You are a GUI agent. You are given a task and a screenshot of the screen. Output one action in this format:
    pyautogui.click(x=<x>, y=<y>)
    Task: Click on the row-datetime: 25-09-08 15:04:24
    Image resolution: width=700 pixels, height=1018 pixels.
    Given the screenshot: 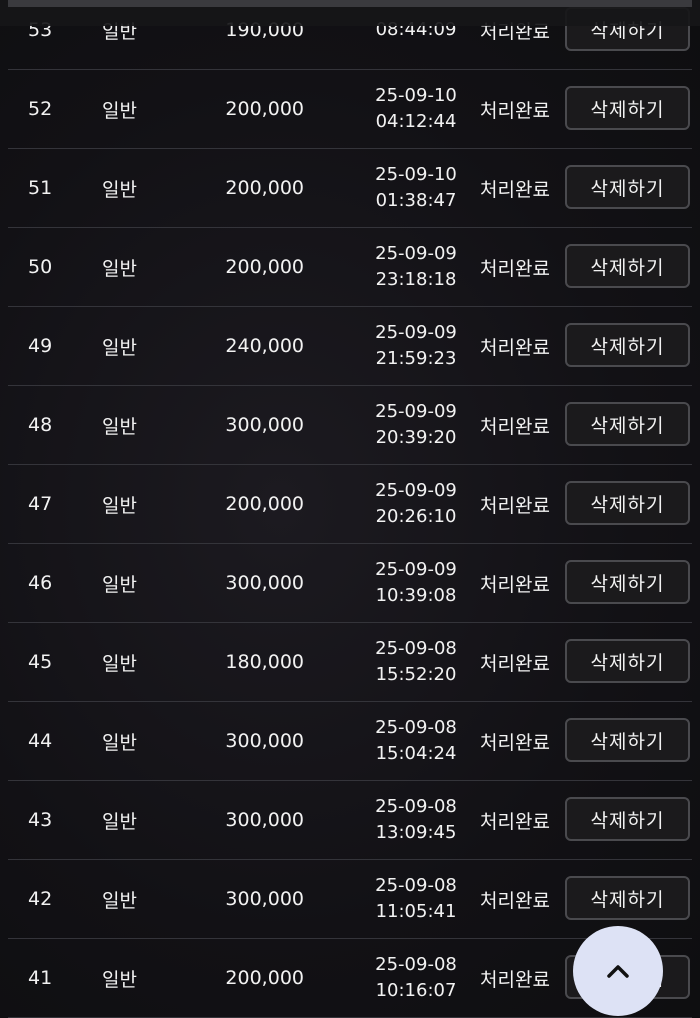 What is the action you would take?
    pyautogui.click(x=416, y=741)
    